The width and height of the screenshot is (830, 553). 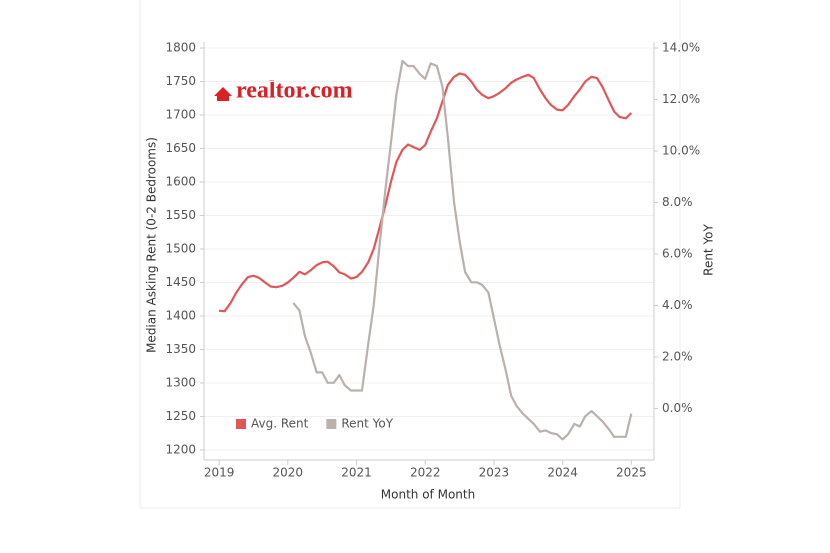 What do you see at coordinates (631, 473) in the screenshot?
I see `x-tick-label: 2025` at bounding box center [631, 473].